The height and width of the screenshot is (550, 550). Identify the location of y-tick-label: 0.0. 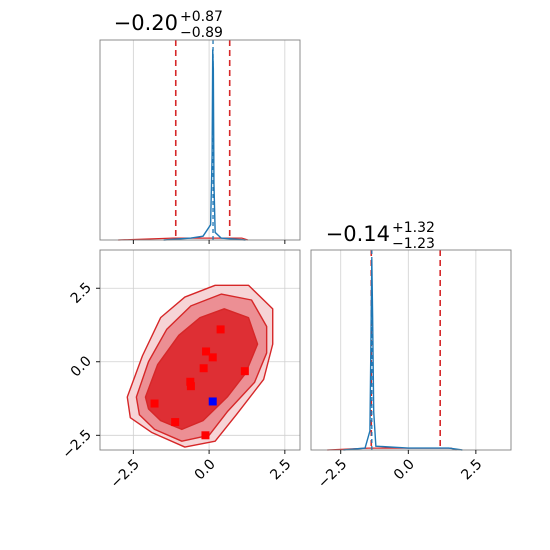
(81, 366).